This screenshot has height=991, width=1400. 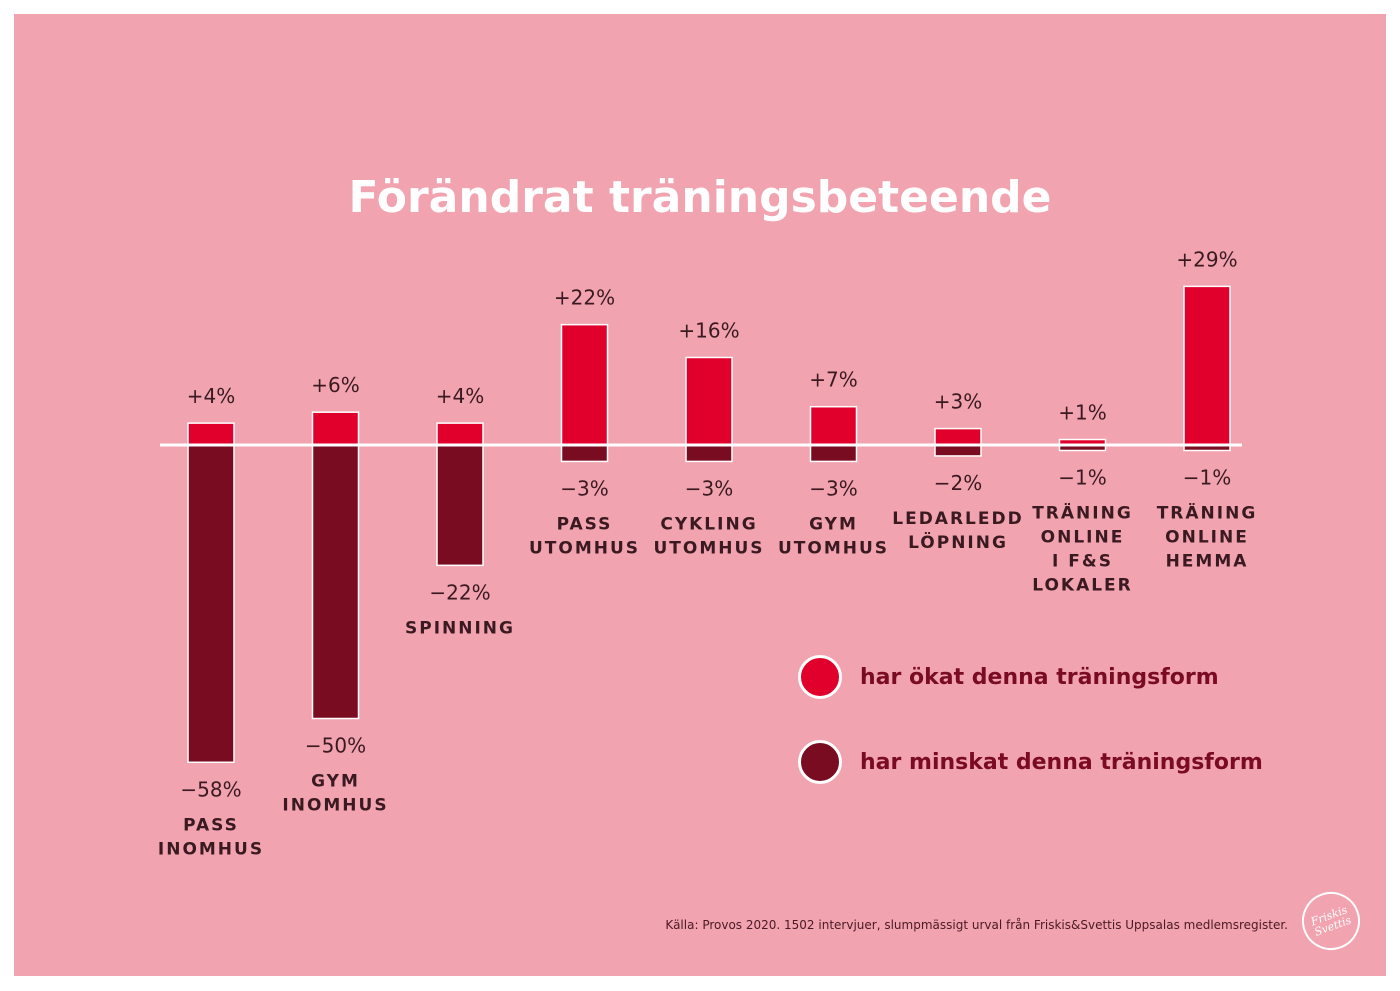 What do you see at coordinates (1082, 585) in the screenshot?
I see `category-label: LOKALER` at bounding box center [1082, 585].